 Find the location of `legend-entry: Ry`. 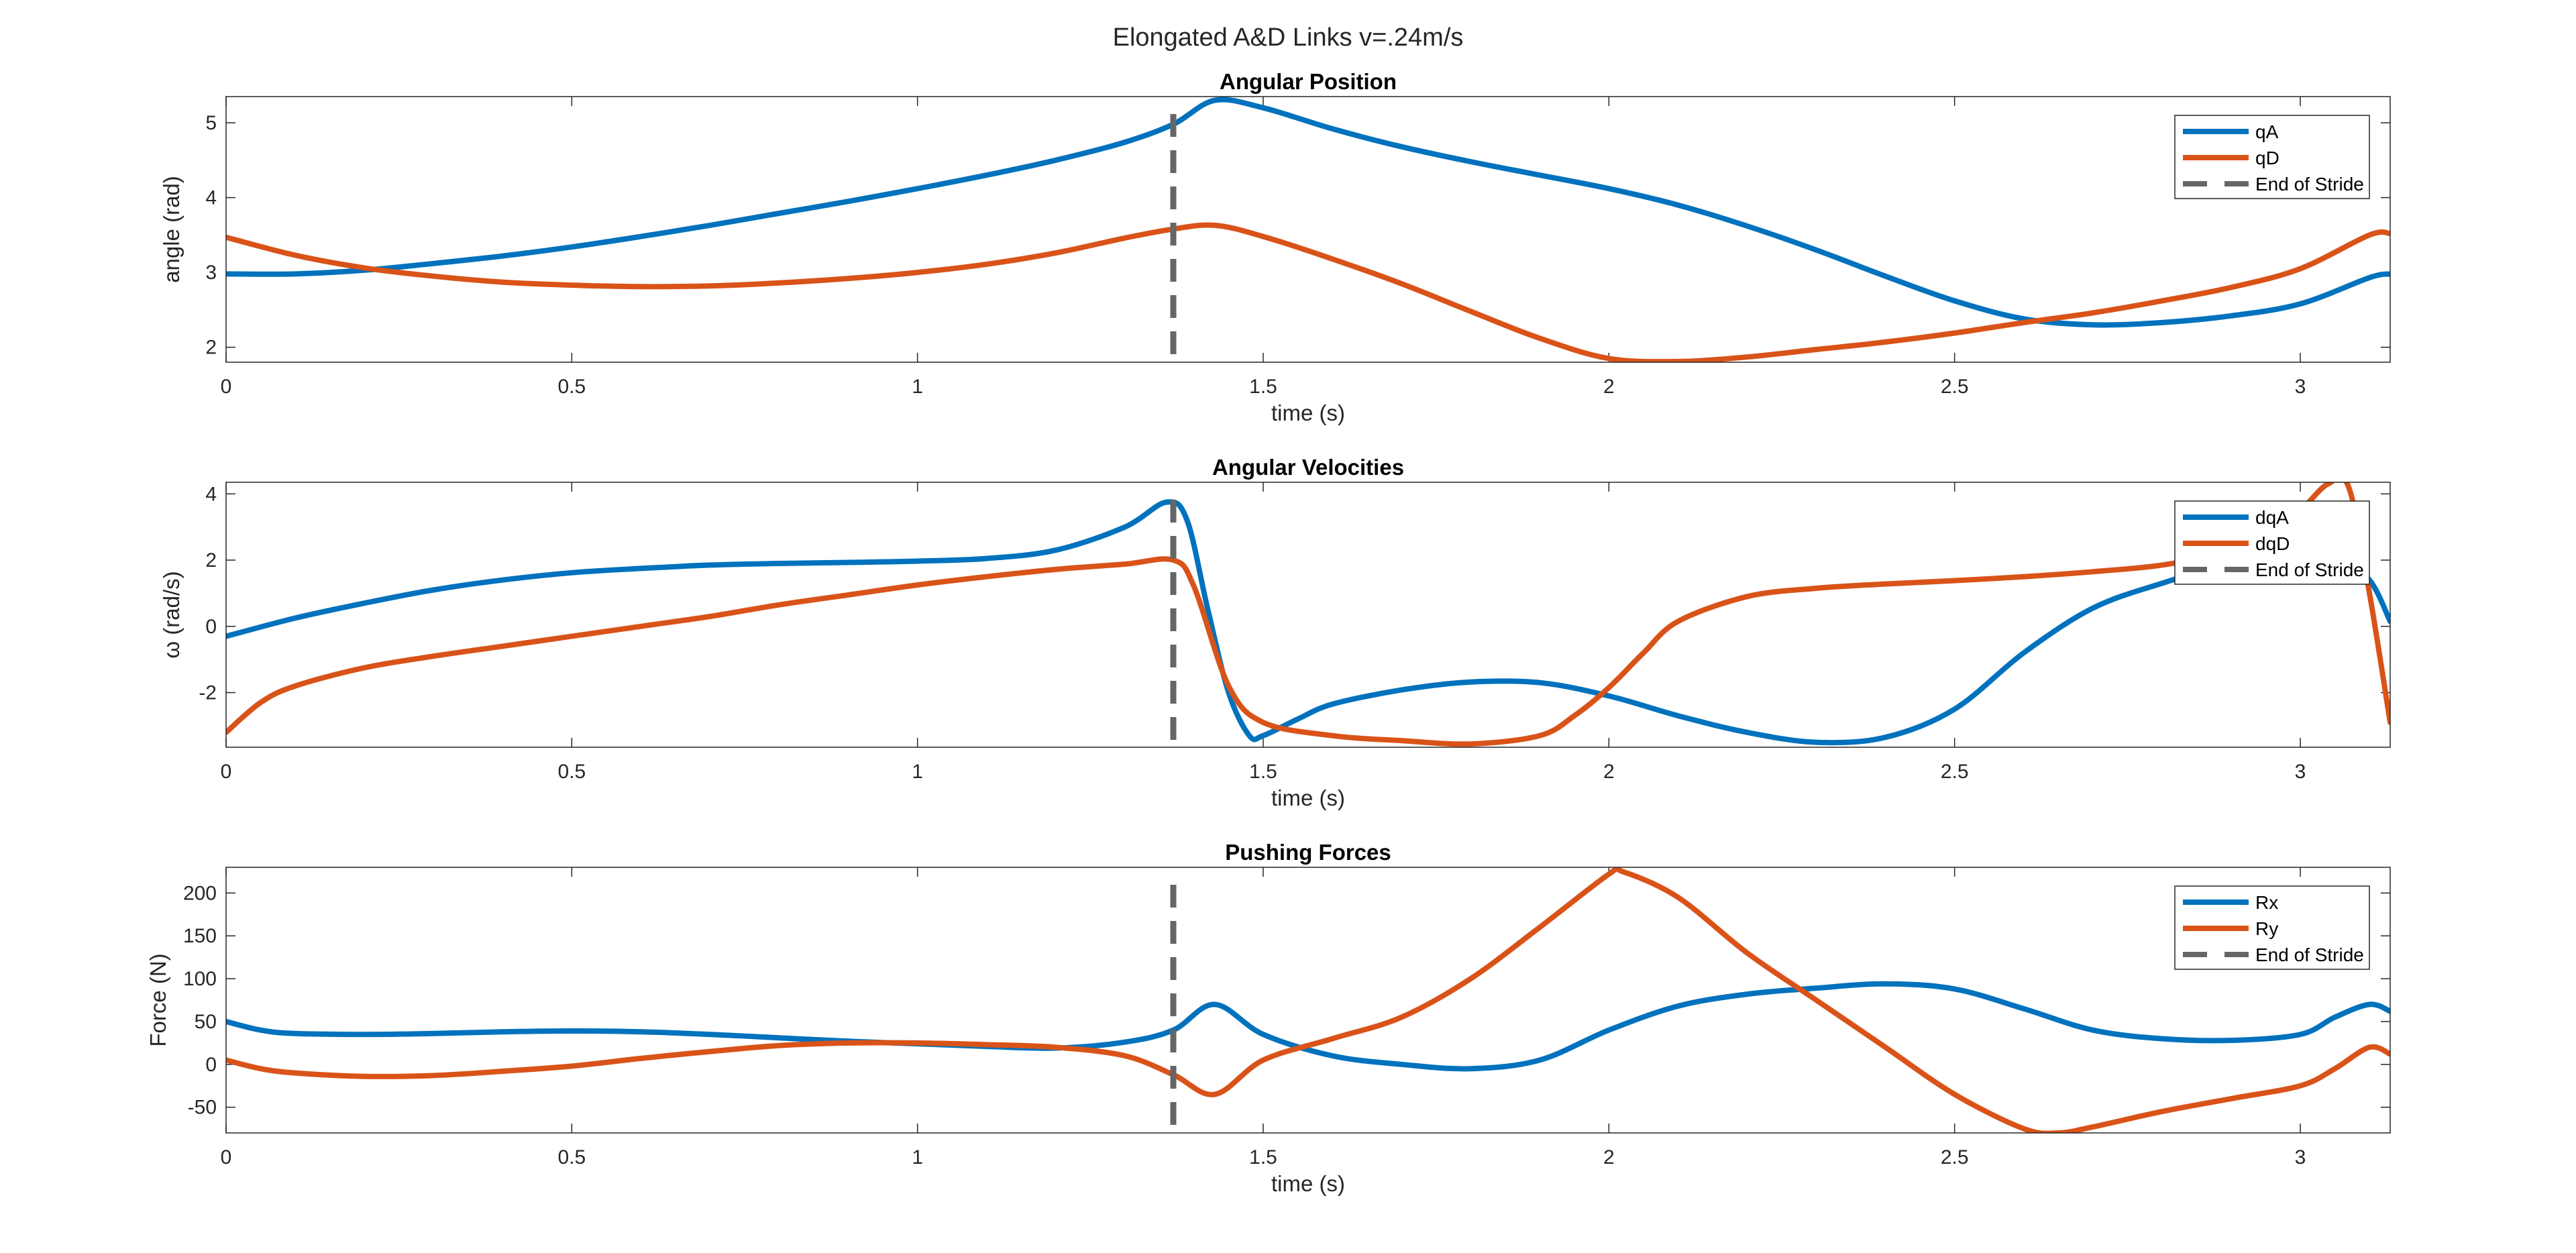

legend-entry: Ry is located at coordinates (2266, 928).